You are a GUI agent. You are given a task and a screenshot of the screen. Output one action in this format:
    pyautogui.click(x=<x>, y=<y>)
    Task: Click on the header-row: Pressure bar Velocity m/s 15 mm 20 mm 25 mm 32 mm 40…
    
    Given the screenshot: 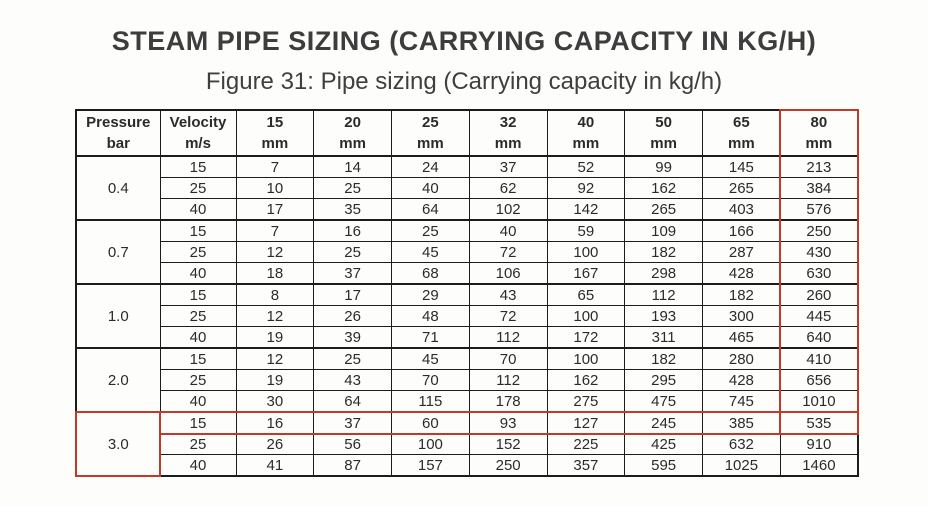 What is the action you would take?
    pyautogui.click(x=467, y=133)
    